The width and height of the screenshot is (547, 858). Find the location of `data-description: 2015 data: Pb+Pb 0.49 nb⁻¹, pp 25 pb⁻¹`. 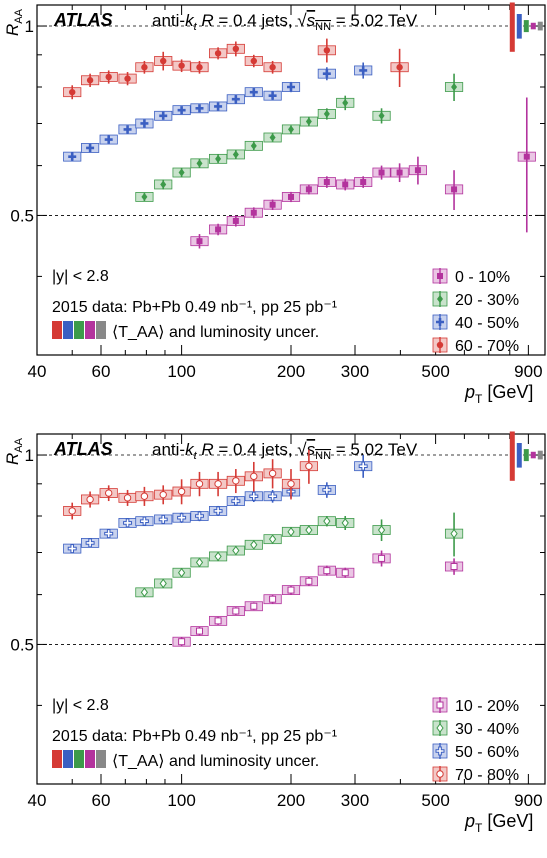

data-description: 2015 data: Pb+Pb 0.49 nb⁻¹, pp 25 pb⁻¹ is located at coordinates (194, 736).